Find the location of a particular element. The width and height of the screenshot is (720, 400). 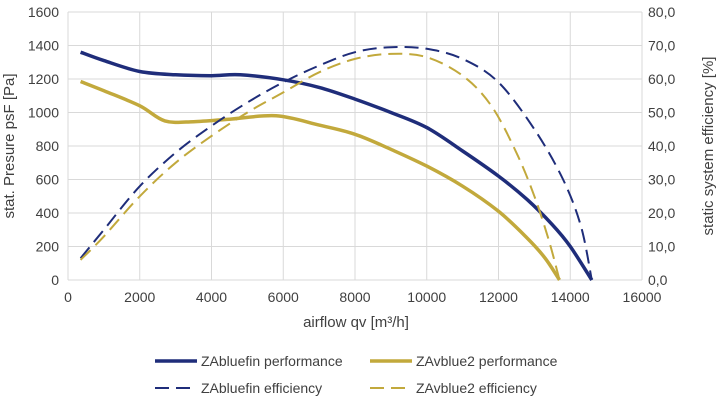

y2-tick-label-3: 30,0 is located at coordinates (661, 180).